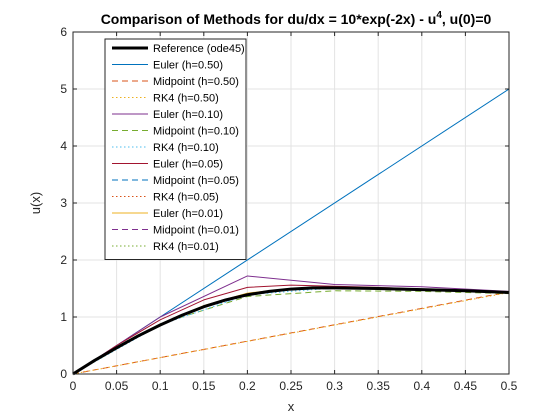  What do you see at coordinates (63, 260) in the screenshot?
I see `y-tick-label: 2` at bounding box center [63, 260].